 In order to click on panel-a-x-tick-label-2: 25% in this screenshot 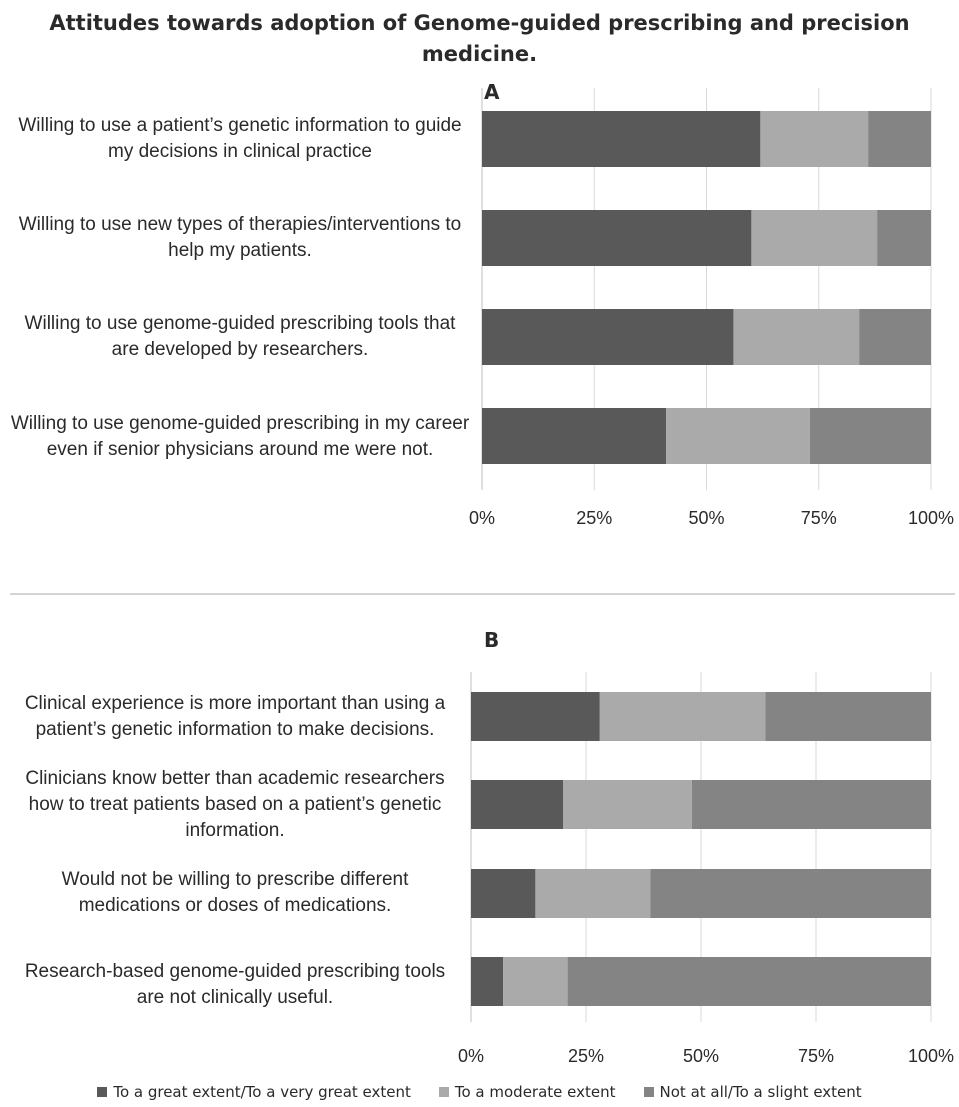, I will do `click(594, 518)`.